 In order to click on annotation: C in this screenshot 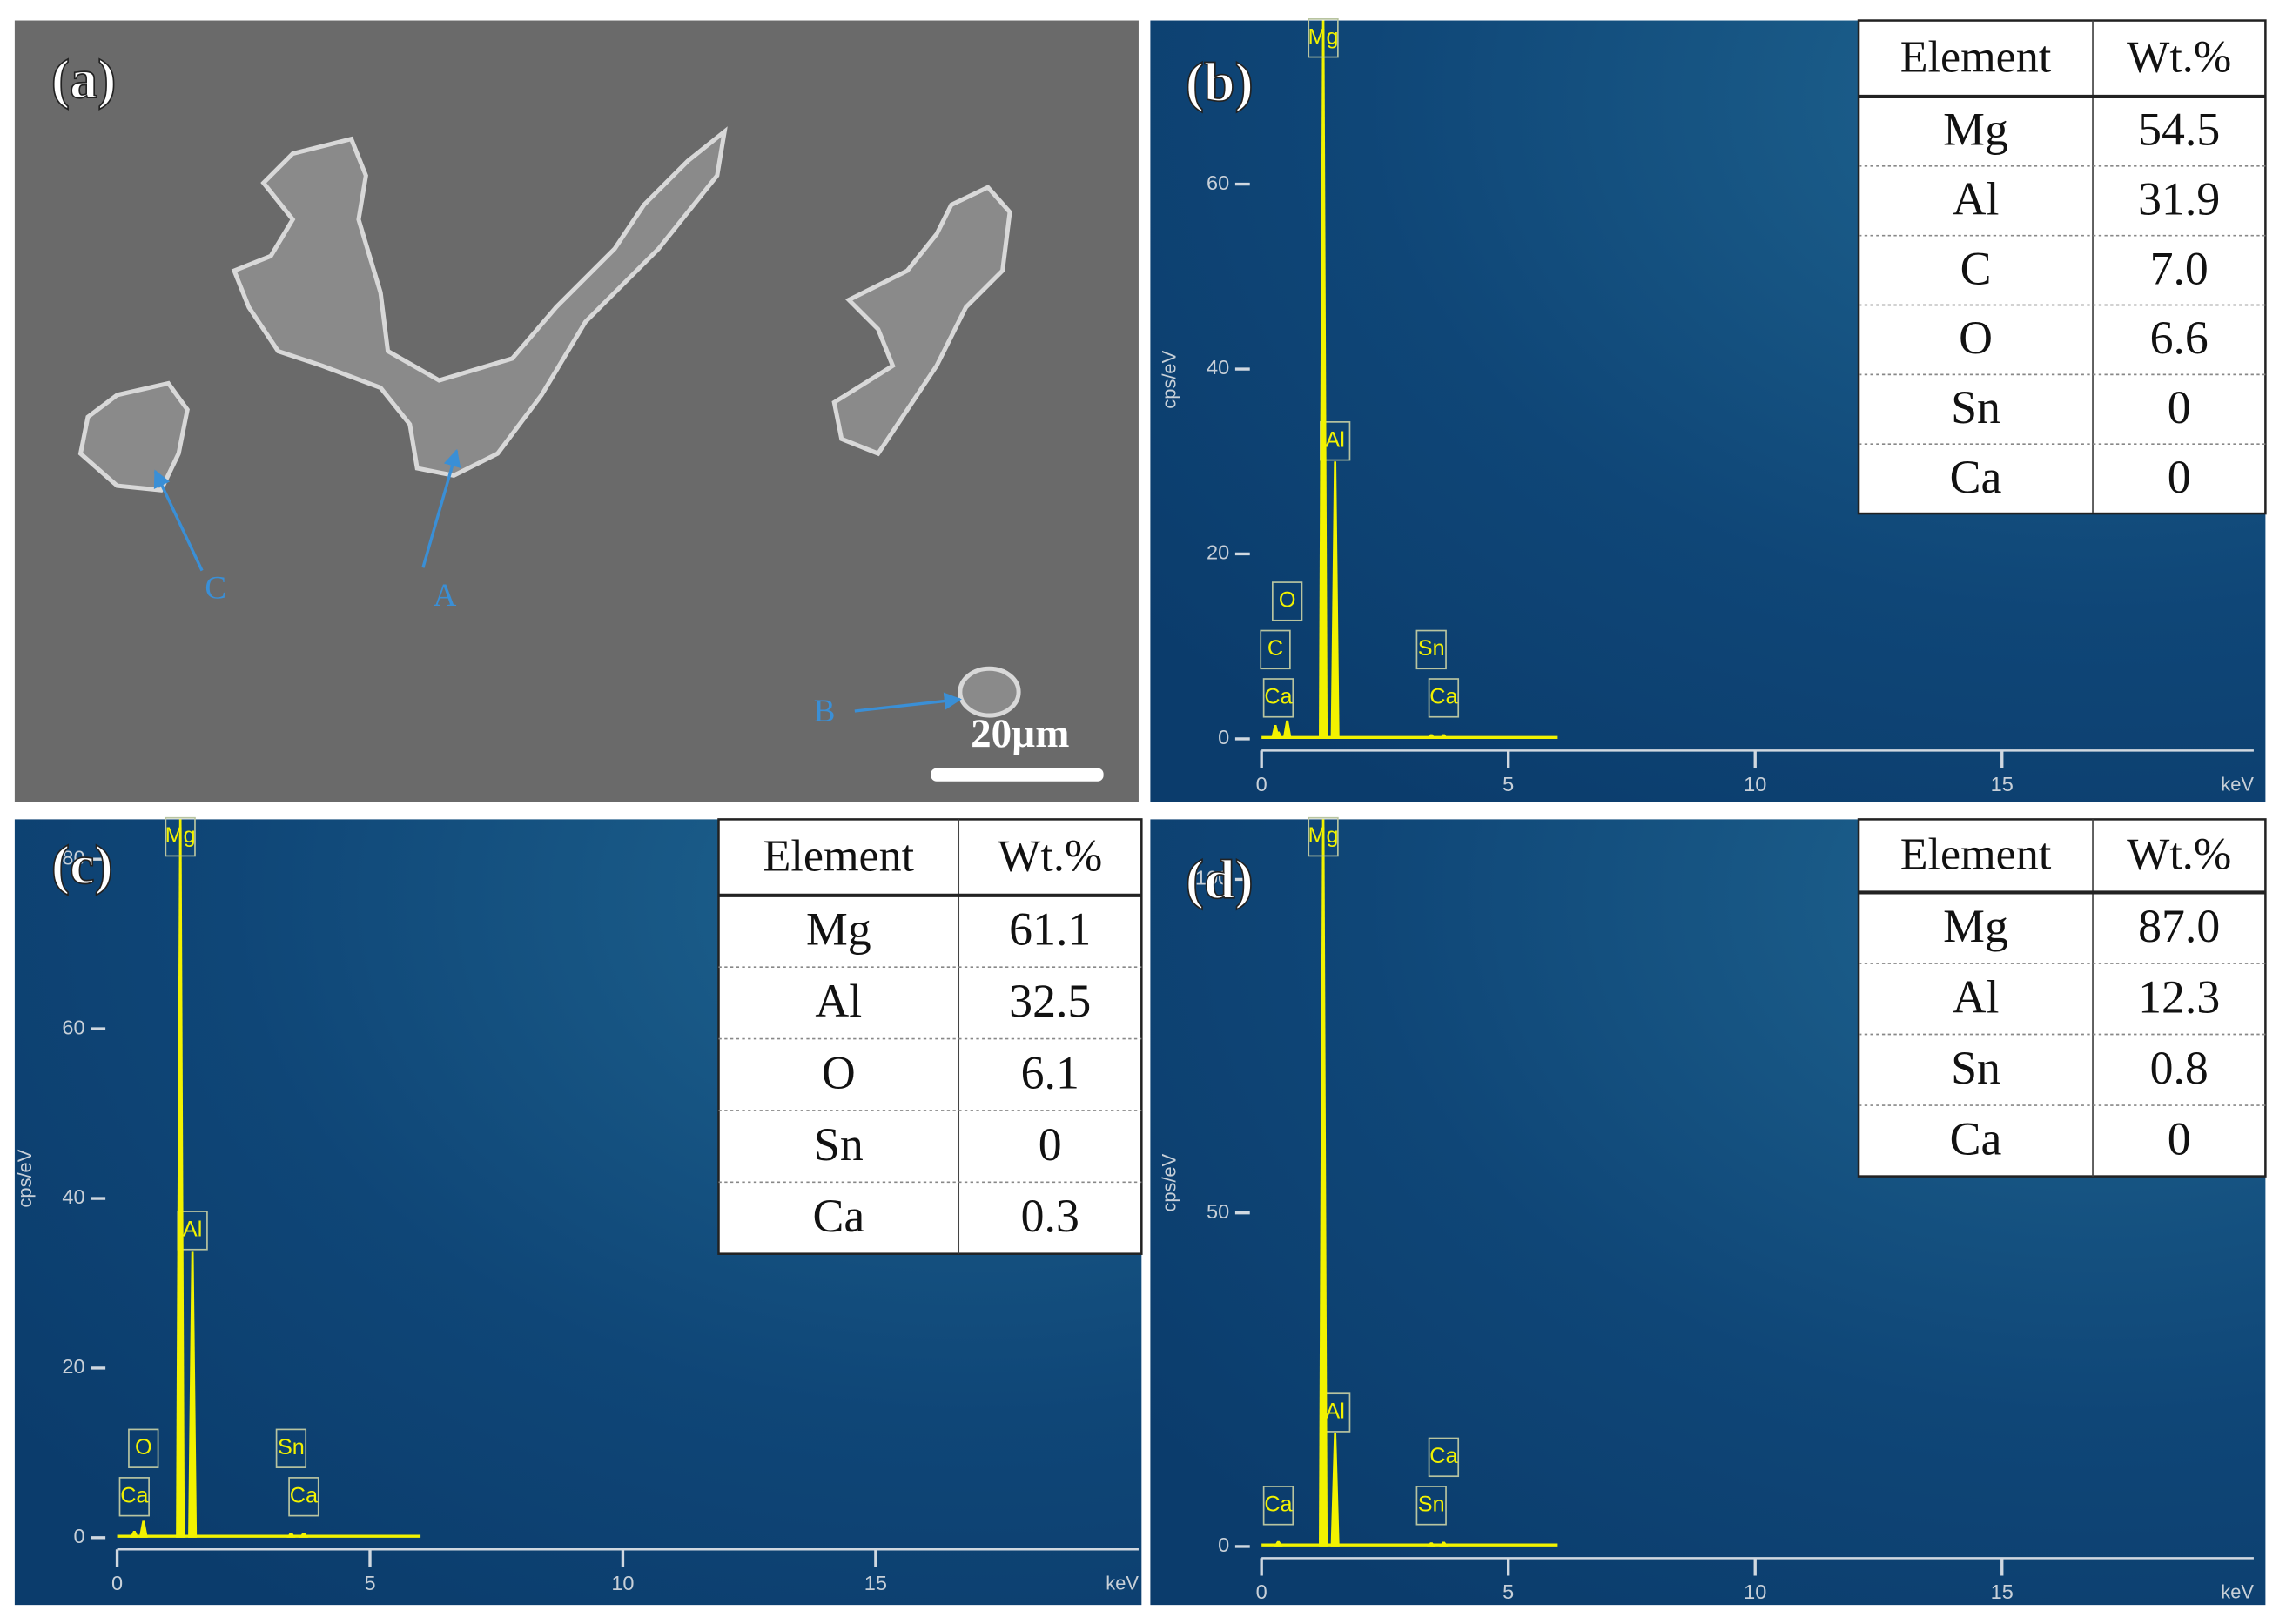, I will do `click(215, 588)`.